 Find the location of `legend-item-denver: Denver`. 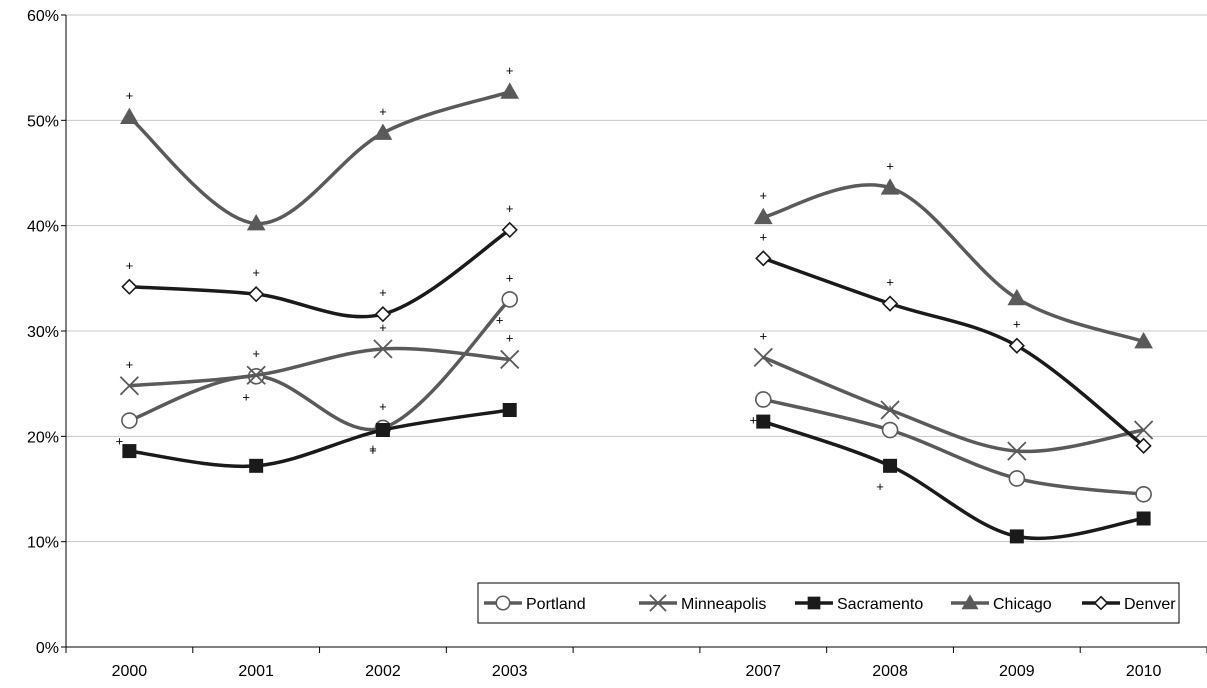

legend-item-denver: Denver is located at coordinates (1129, 604).